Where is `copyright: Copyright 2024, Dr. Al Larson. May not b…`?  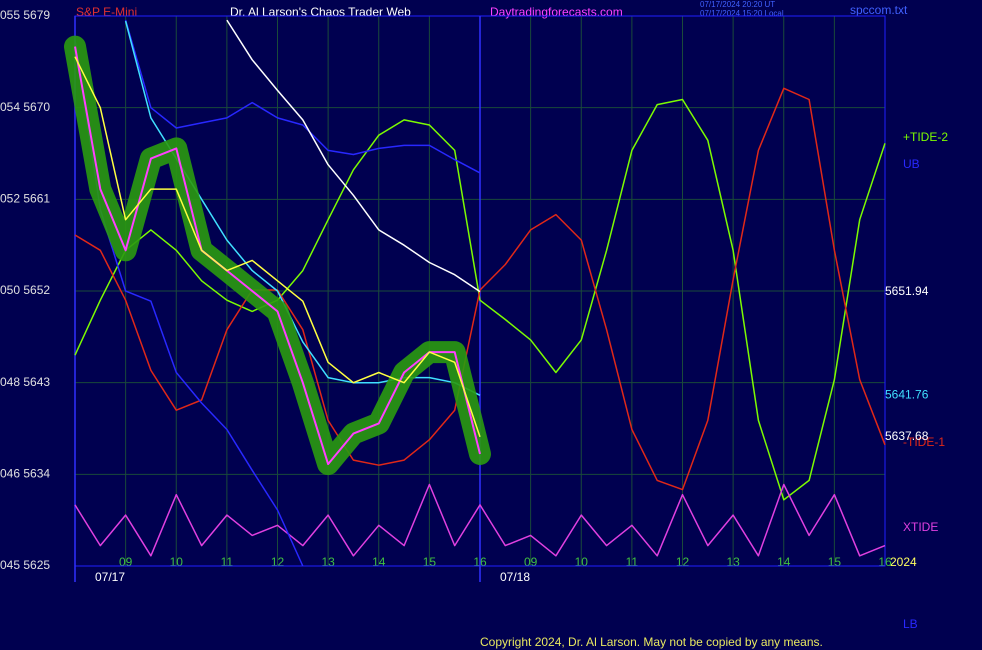
copyright: Copyright 2024, Dr. Al Larson. May not b… is located at coordinates (651, 642).